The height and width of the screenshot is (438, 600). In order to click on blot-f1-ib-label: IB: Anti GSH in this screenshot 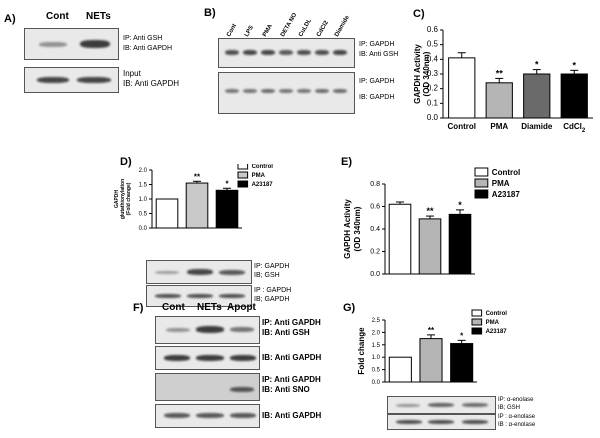, I will do `click(286, 332)`.